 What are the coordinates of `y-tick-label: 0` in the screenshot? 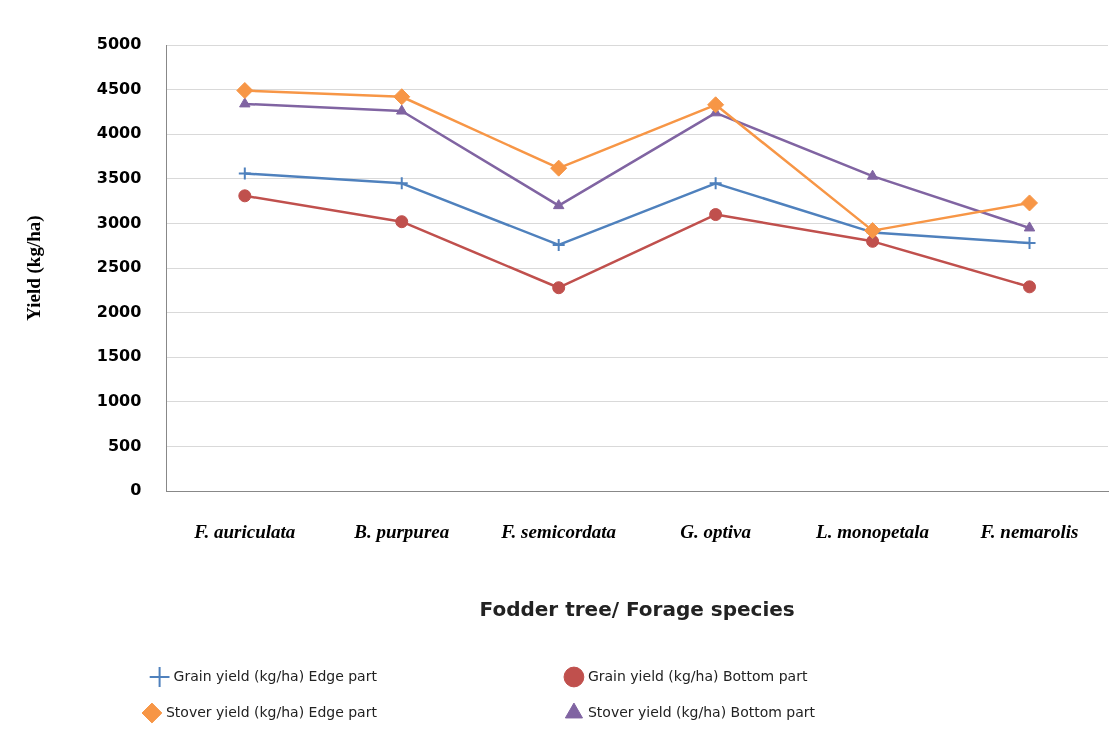 It's located at (136, 490).